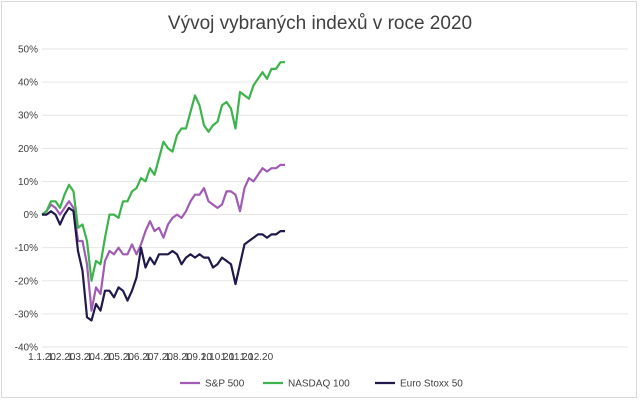  Describe the element at coordinates (257, 357) in the screenshot. I see `x-tick-label: 1.12.20` at that location.